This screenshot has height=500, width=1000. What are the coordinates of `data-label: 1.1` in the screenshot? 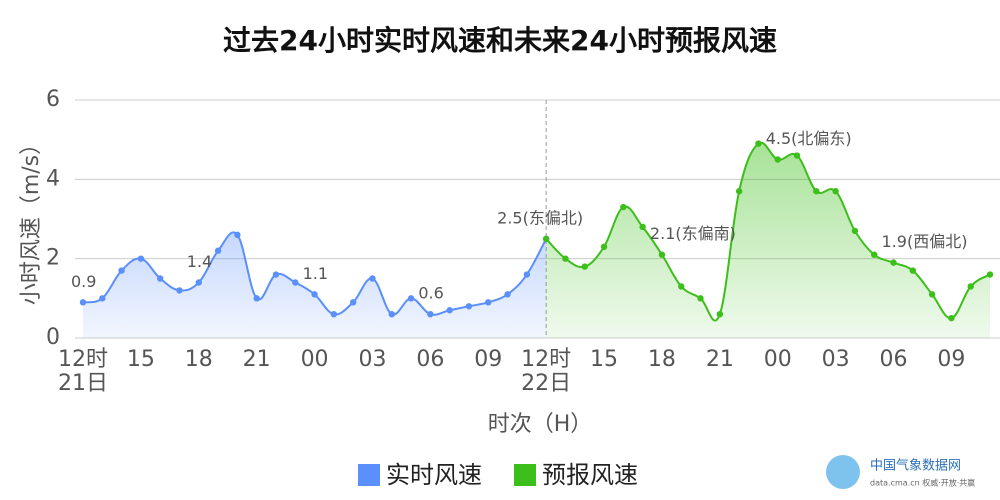 It's located at (315, 273).